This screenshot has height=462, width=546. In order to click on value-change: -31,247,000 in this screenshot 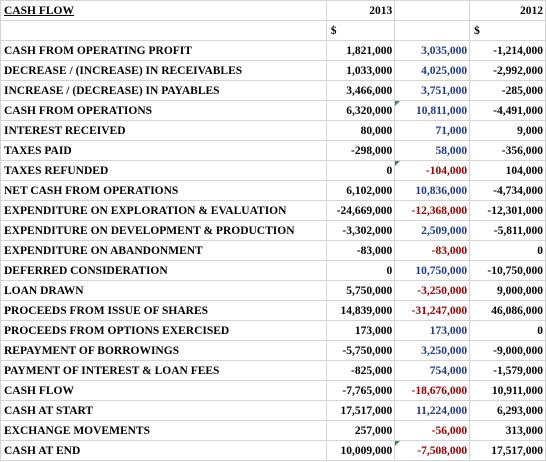, I will do `click(432, 310)`.